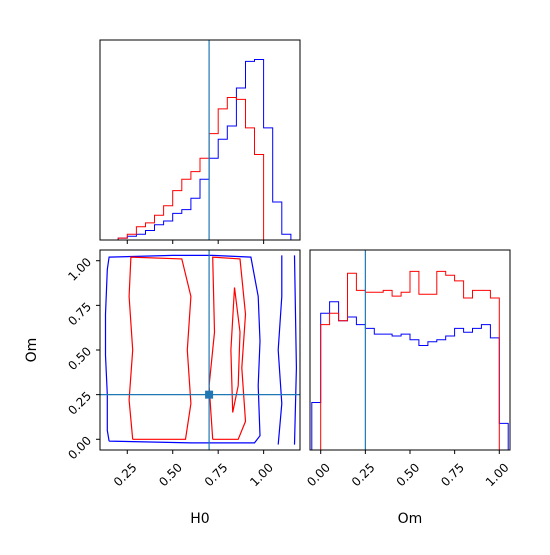 The width and height of the screenshot is (550, 555). Describe the element at coordinates (32, 350) in the screenshot. I see `y-axis-label-om: Om` at that location.